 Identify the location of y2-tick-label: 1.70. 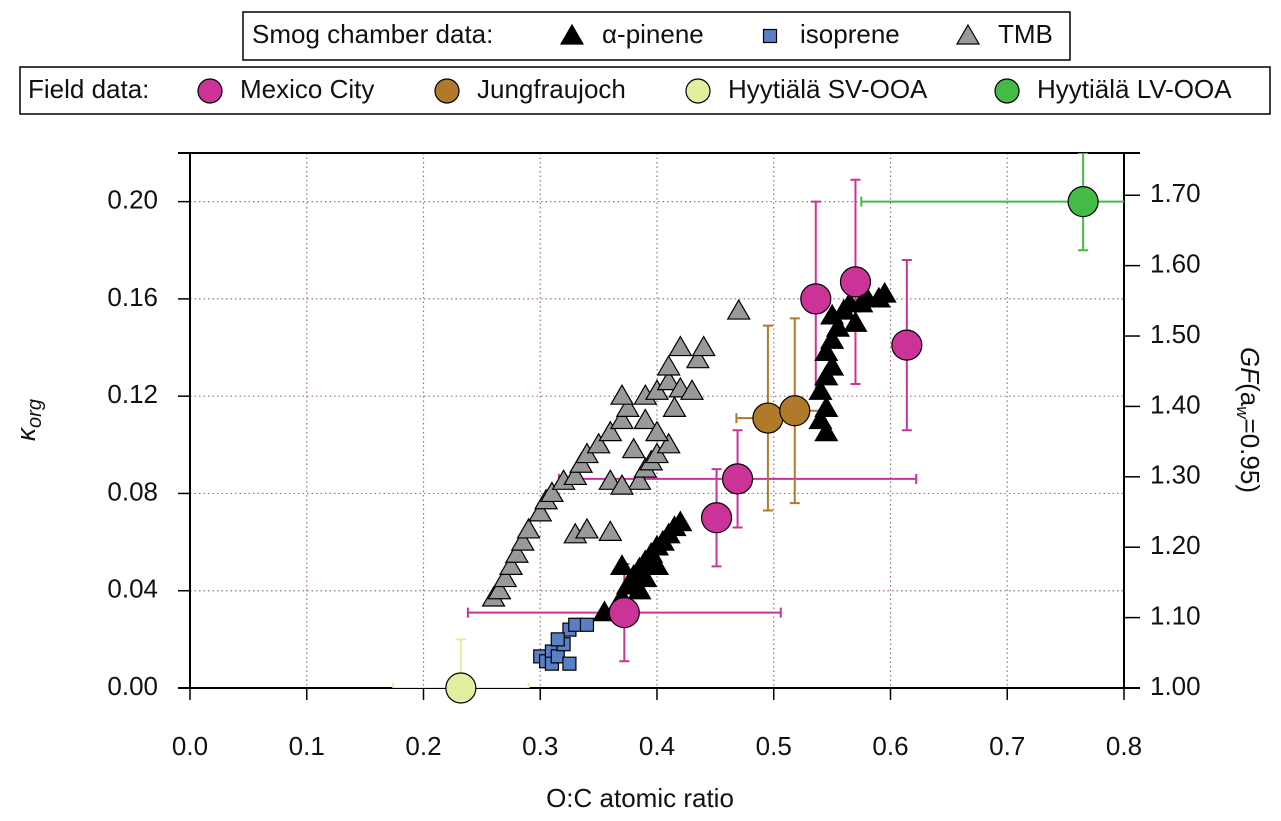
(1175, 193).